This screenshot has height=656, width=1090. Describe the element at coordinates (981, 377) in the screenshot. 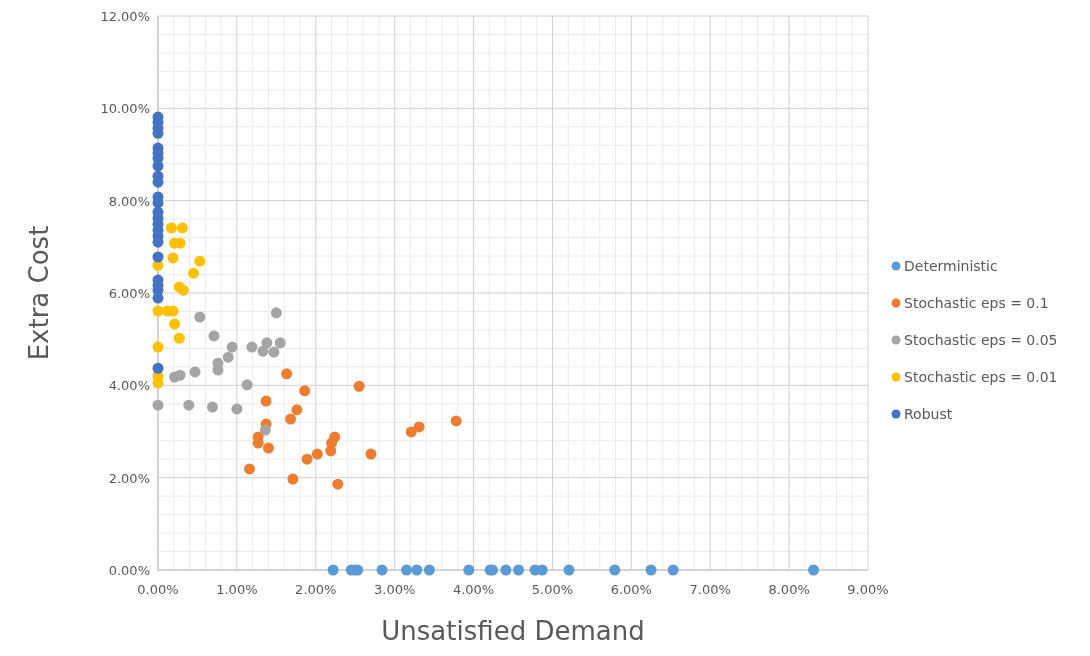

I see `legend-label: Stochastic eps = 0.01` at that location.